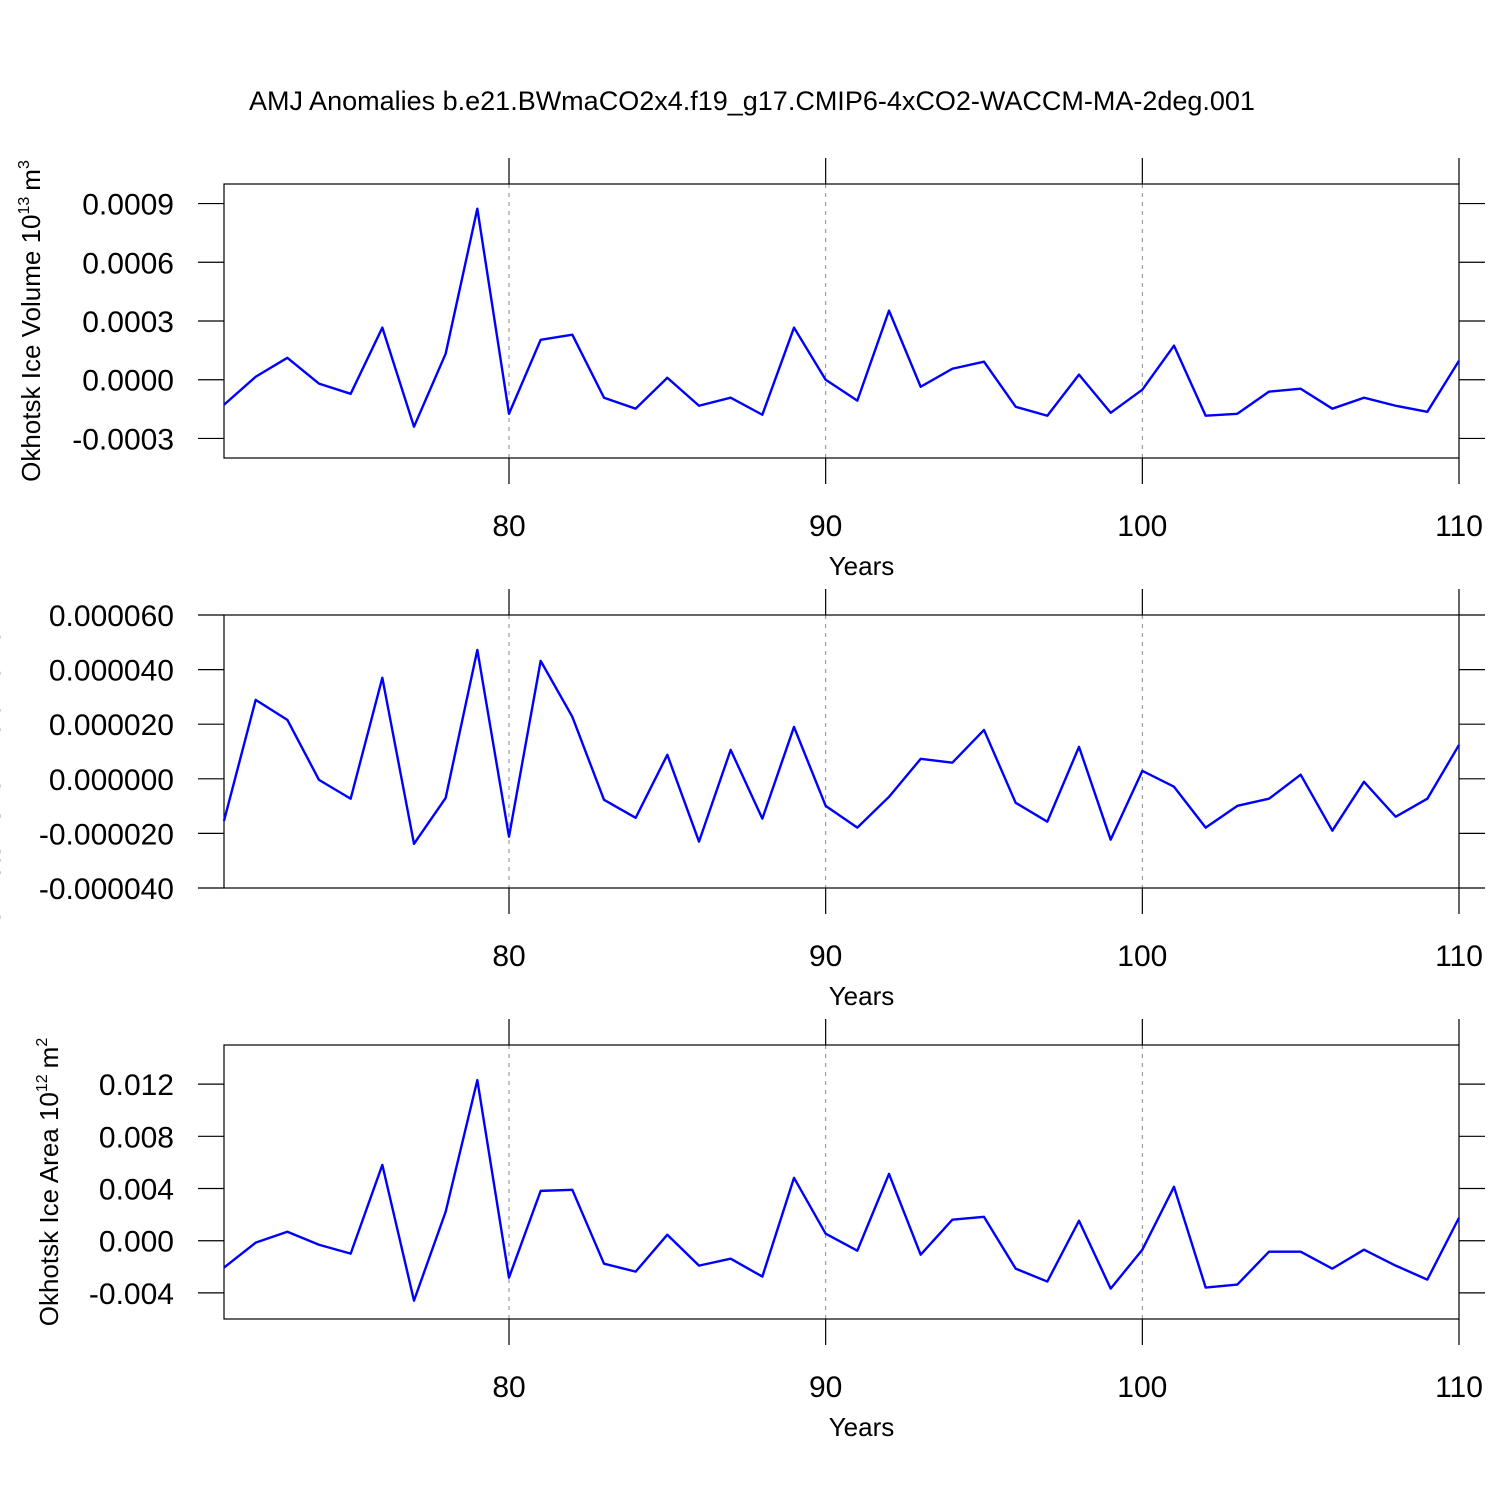  Describe the element at coordinates (49, 1209) in the screenshot. I see `y-axis-label-text: Okhotsk Ice Area 10` at that location.